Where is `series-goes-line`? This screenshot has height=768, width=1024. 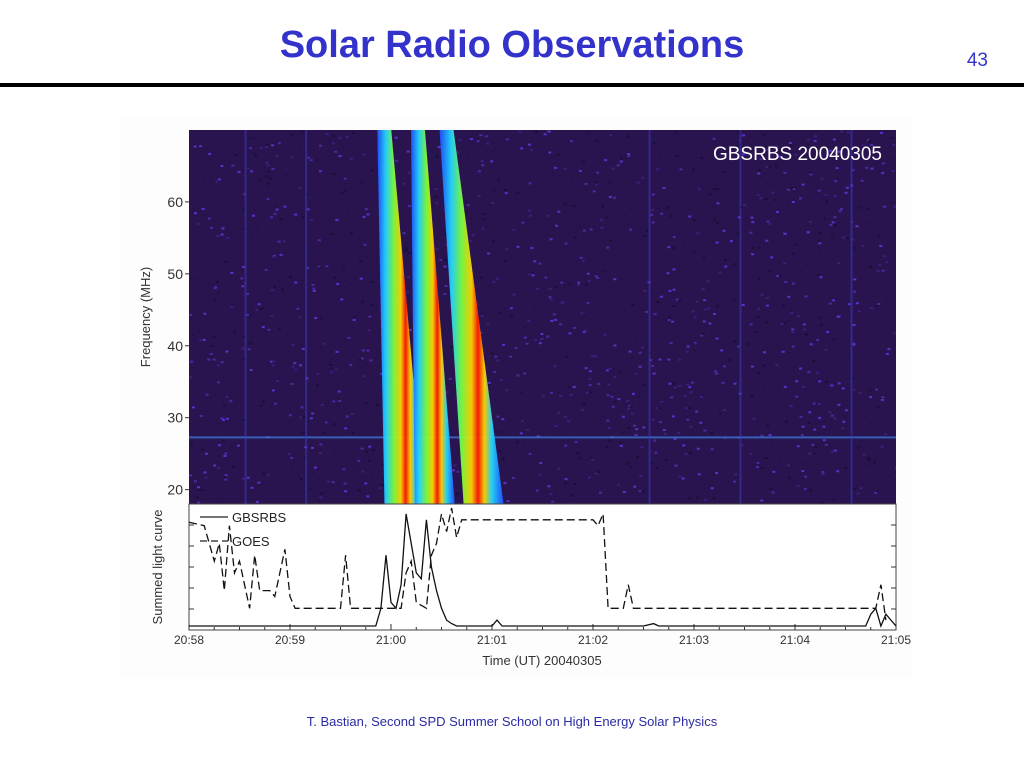
series-goes-line is located at coordinates (537, 564).